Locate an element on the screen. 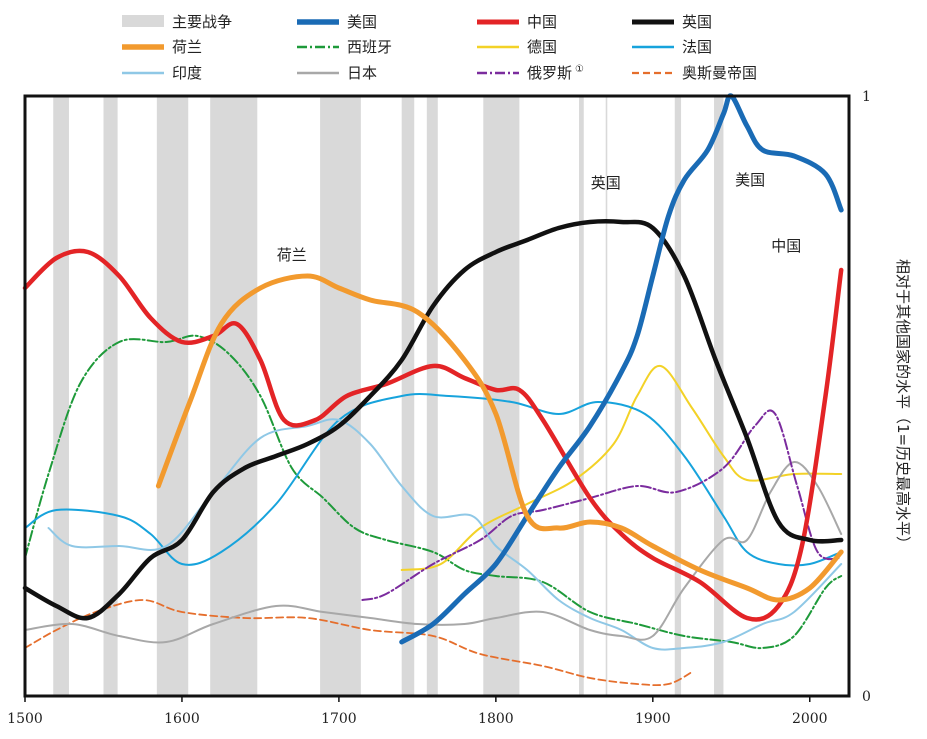  y-axis: 10 is located at coordinates (866, 397).